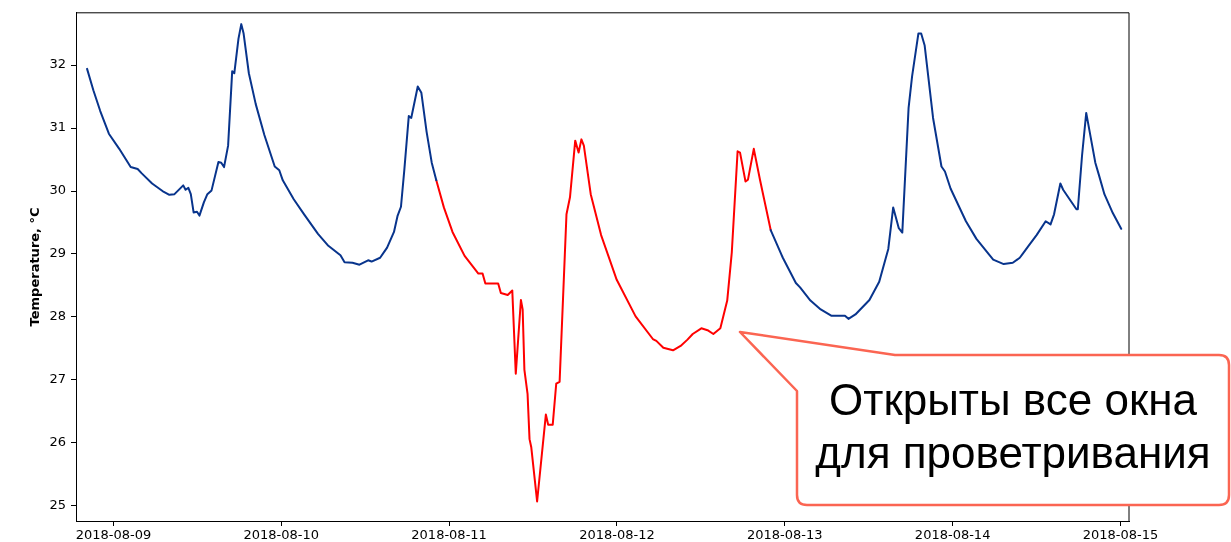 The height and width of the screenshot is (542, 1231). I want to click on x-tick-label: 2018-08-10, so click(281, 534).